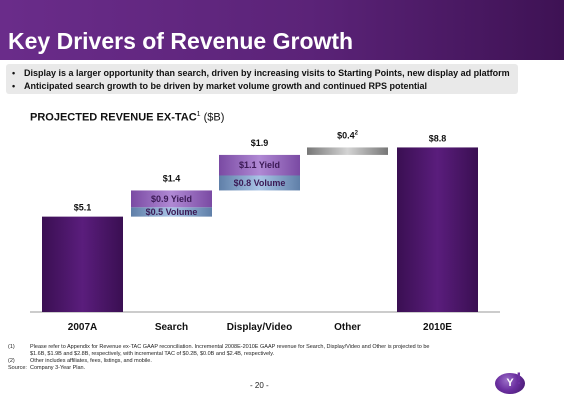 The image size is (564, 415). I want to click on footnote-tag: (1), so click(11, 347).